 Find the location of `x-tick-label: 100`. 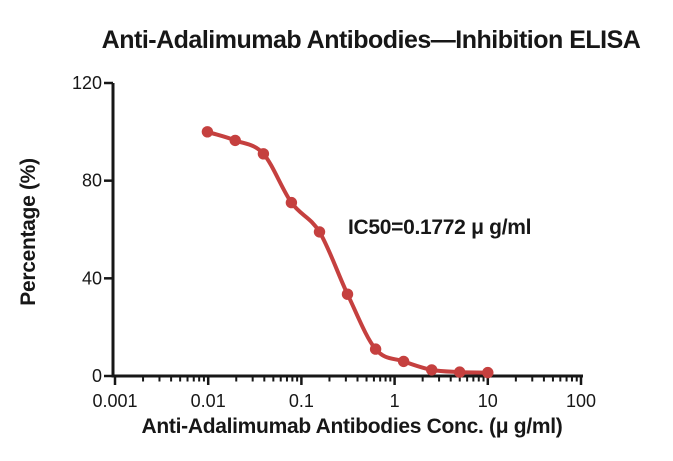

x-tick-label: 100 is located at coordinates (581, 401).